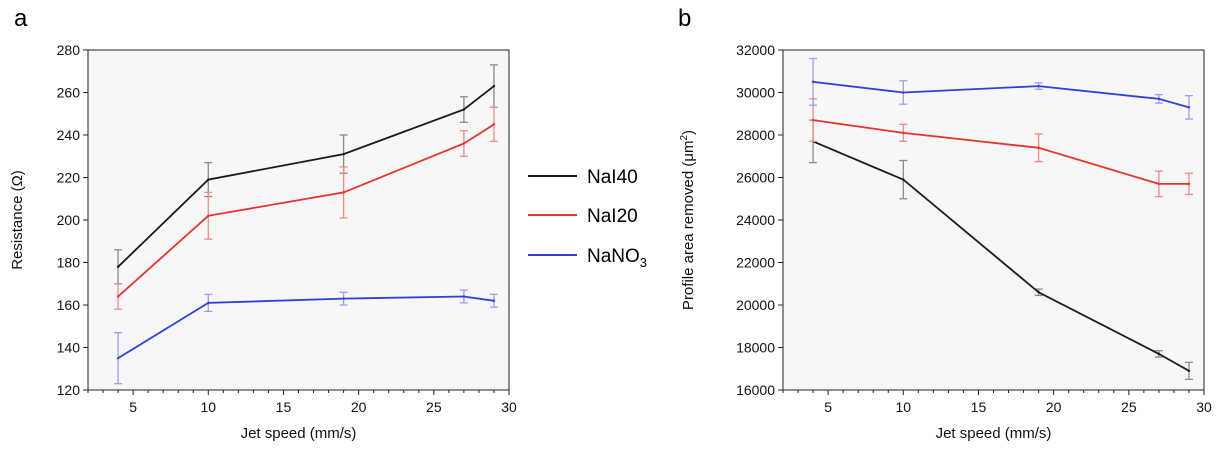 Image resolution: width=1217 pixels, height=454 pixels. Describe the element at coordinates (688, 220) in the screenshot. I see `y-axis-label-b: Profile area removed (μm2)` at that location.